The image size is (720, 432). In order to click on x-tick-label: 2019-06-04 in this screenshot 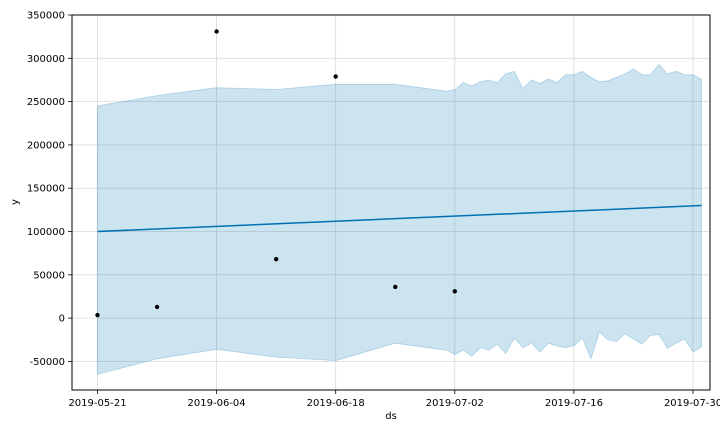, I will do `click(217, 403)`.